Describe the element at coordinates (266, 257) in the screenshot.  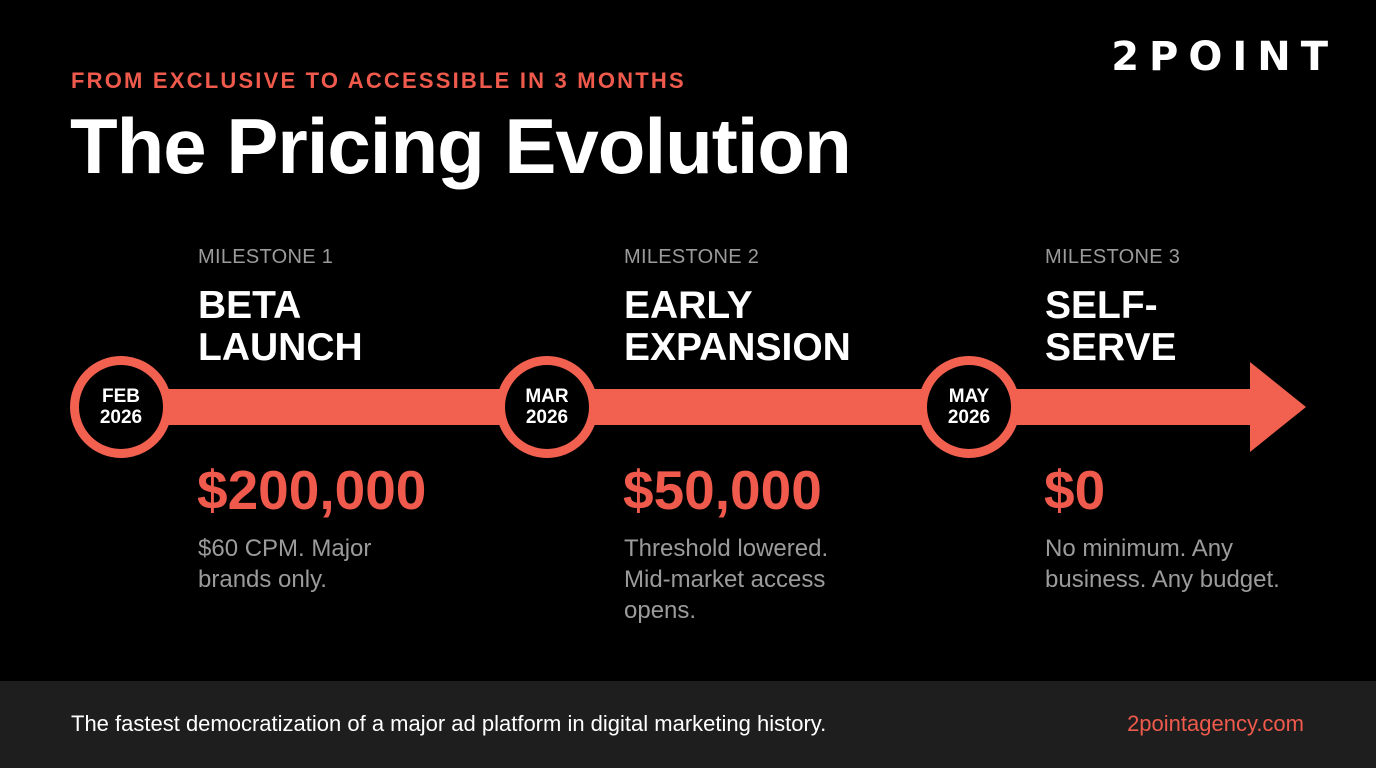
I see `milestone-label: MILESTONE 1` at that location.